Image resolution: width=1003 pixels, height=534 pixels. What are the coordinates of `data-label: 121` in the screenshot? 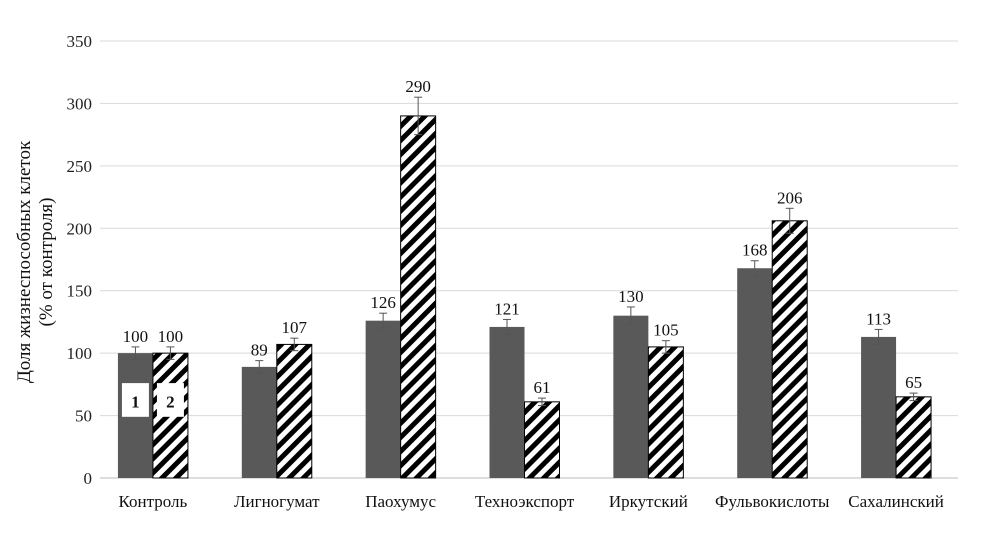 It's located at (507, 308).